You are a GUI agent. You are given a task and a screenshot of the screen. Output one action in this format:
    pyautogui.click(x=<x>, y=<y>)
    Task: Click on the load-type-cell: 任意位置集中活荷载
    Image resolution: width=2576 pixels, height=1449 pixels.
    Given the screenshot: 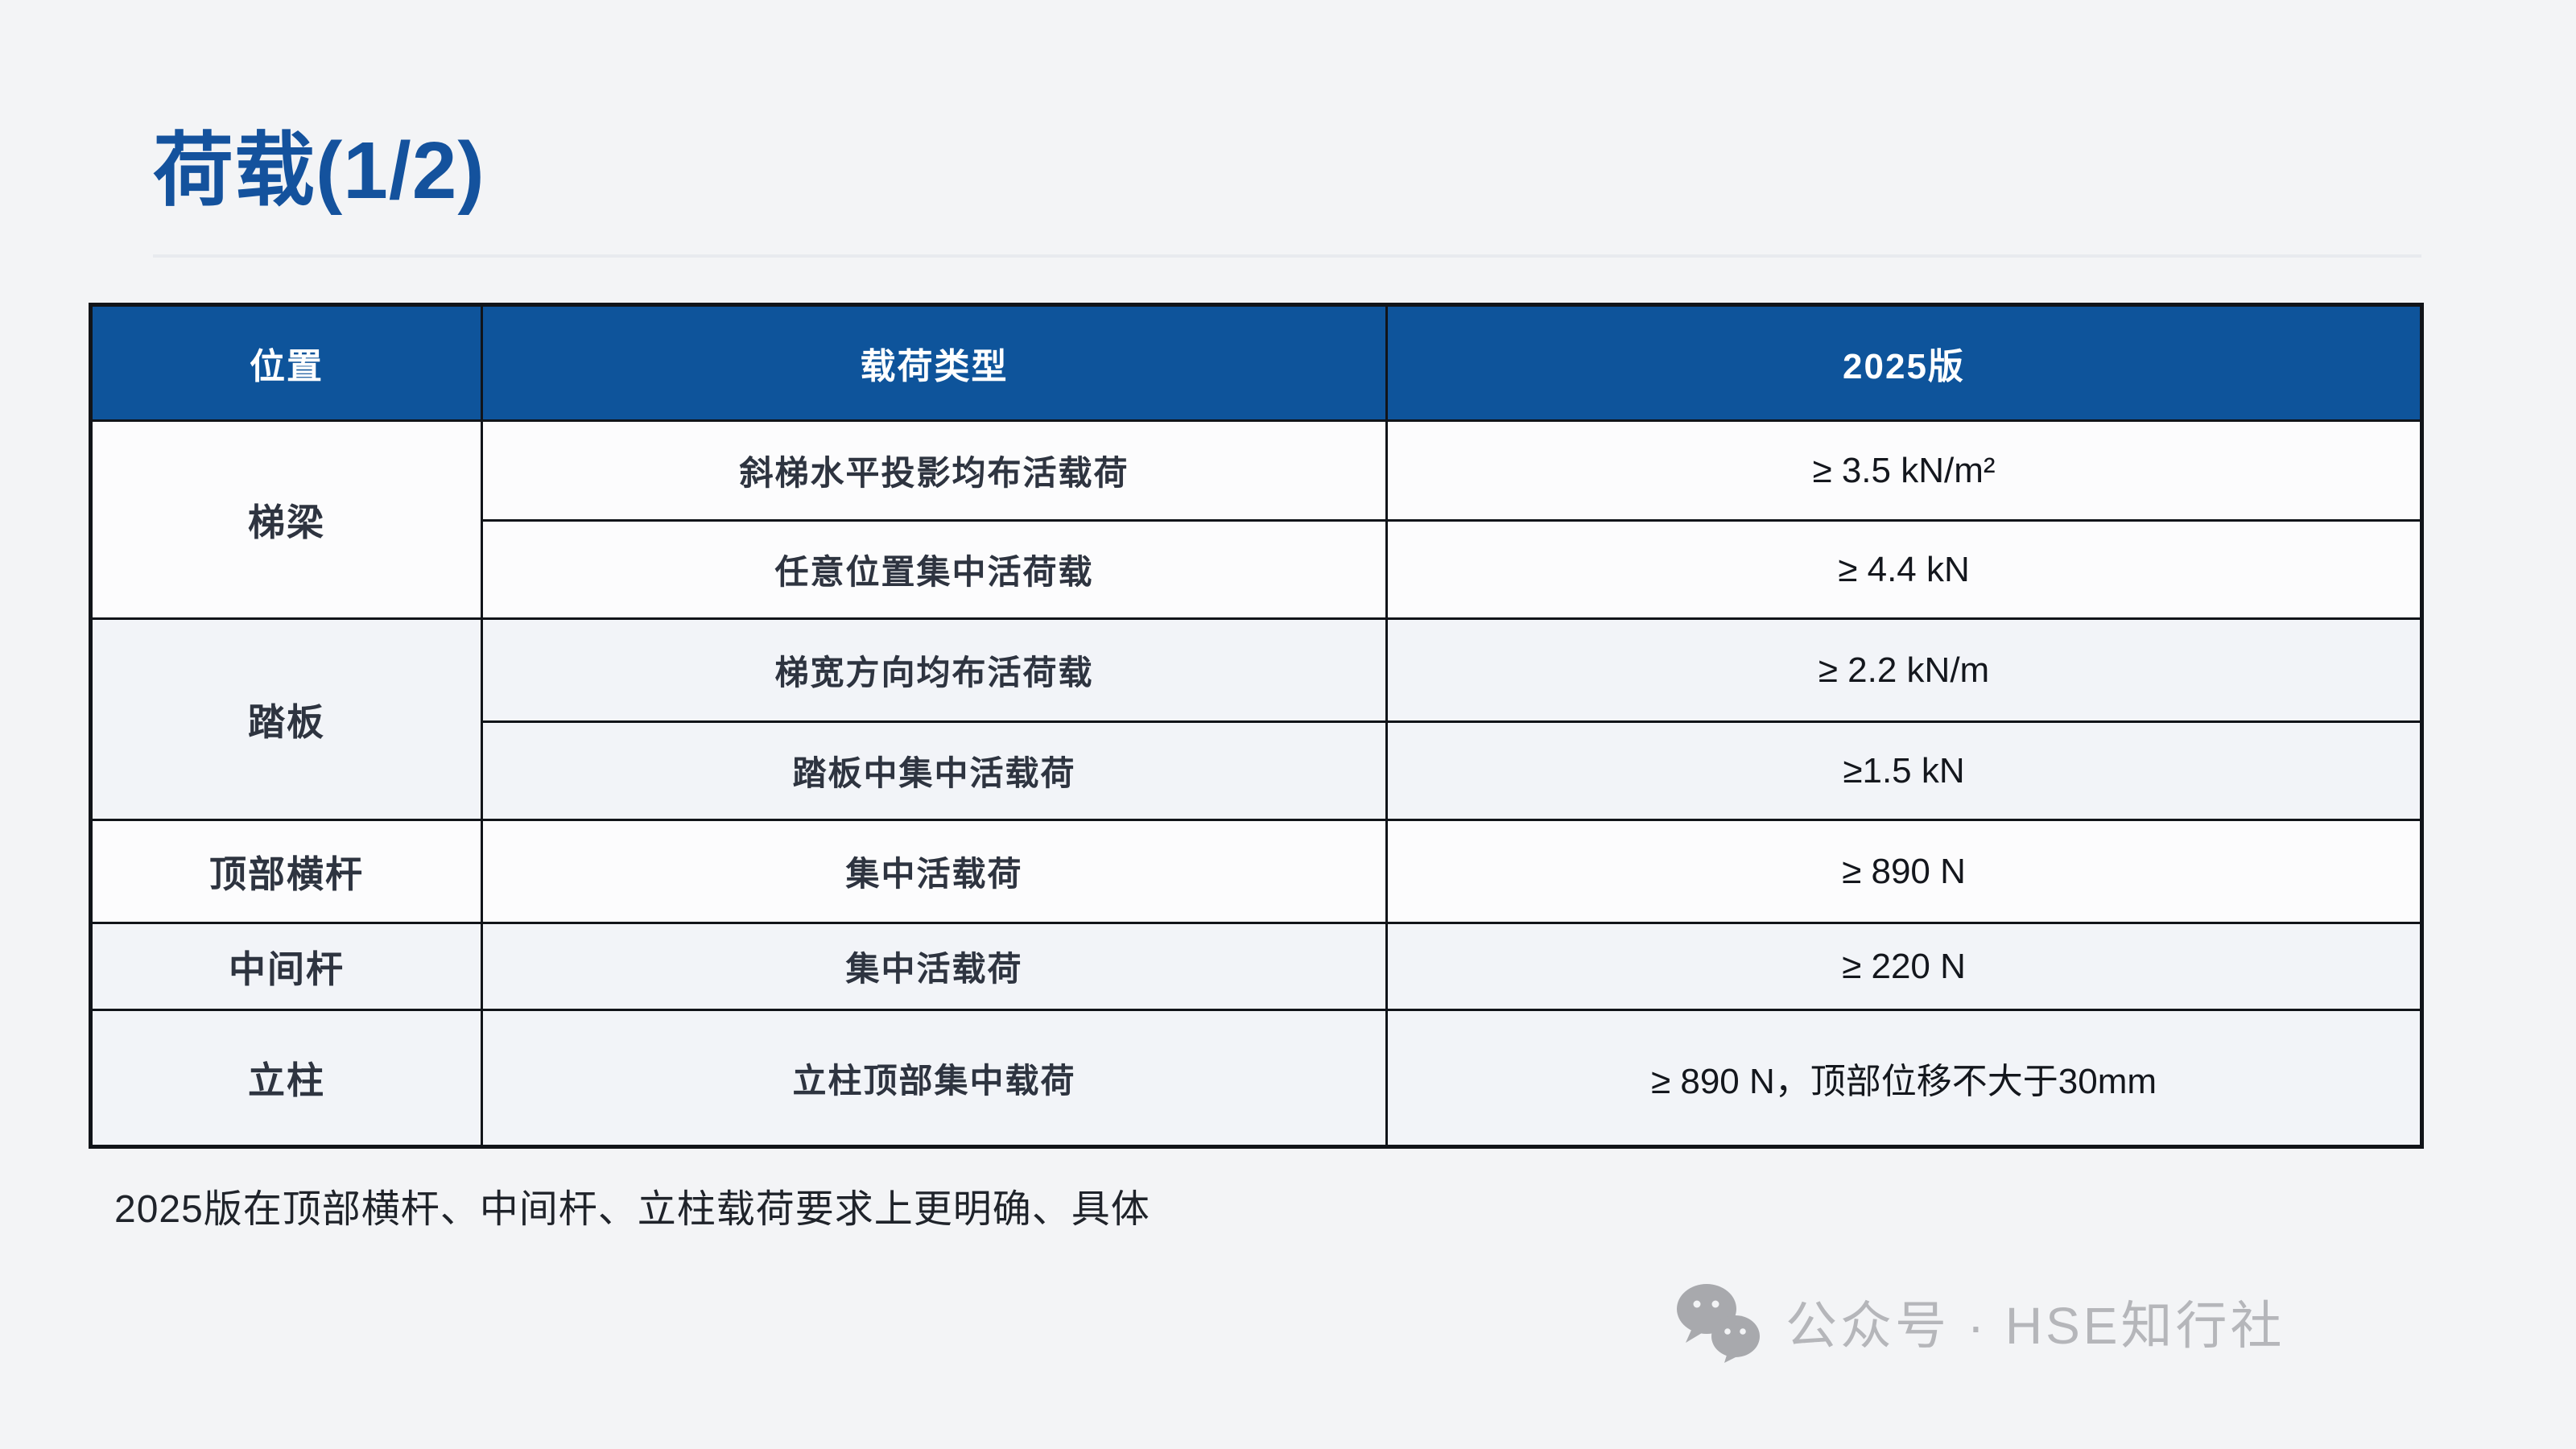 What is the action you would take?
    pyautogui.click(x=934, y=569)
    